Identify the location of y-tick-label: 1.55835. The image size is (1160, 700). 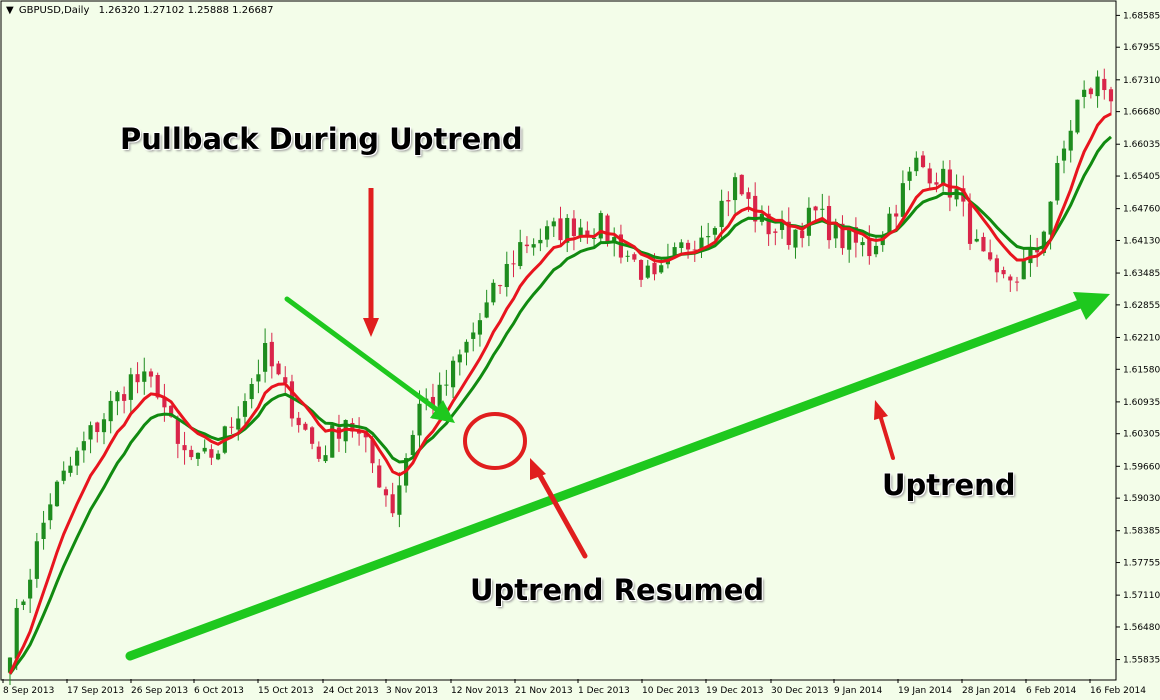
(1141, 661).